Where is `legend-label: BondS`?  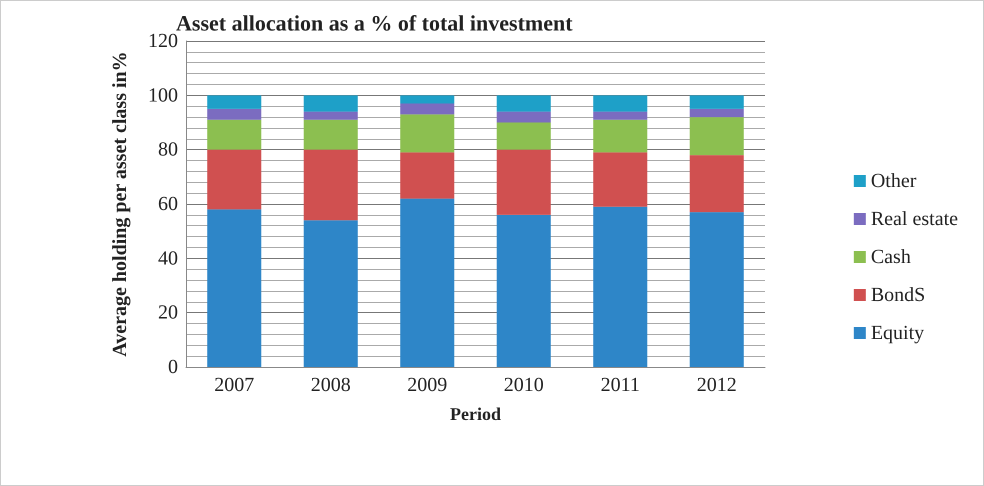
legend-label: BondS is located at coordinates (898, 295).